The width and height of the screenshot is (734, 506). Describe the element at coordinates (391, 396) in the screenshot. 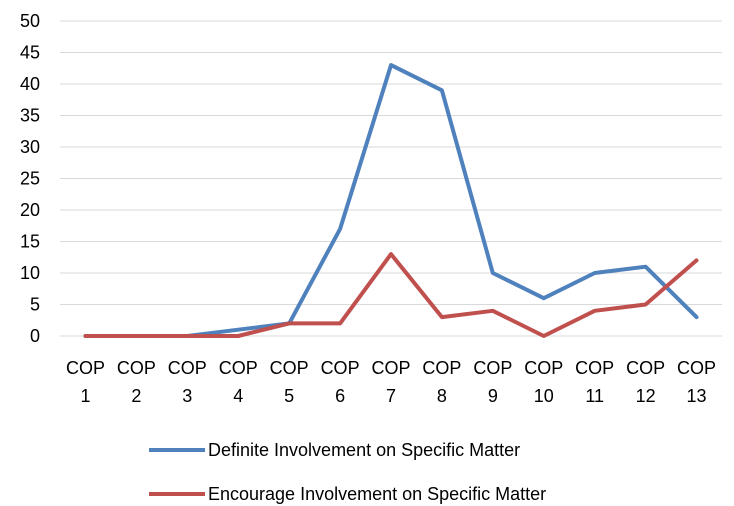

I see `x-tick-label-line: 7` at that location.